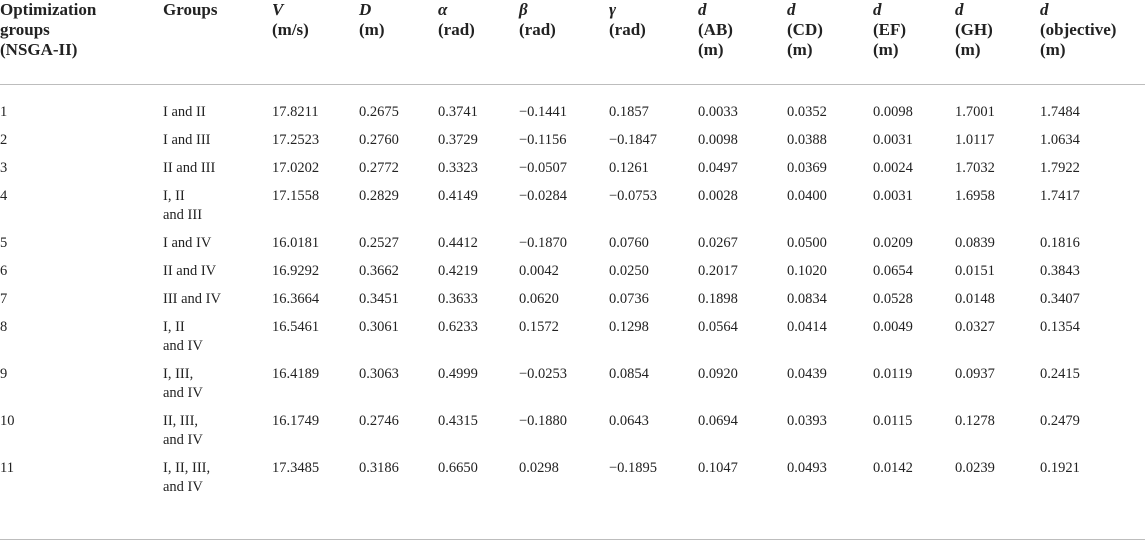 The width and height of the screenshot is (1145, 541). What do you see at coordinates (613, 9) in the screenshot?
I see `header-gamma-line1: γ` at bounding box center [613, 9].